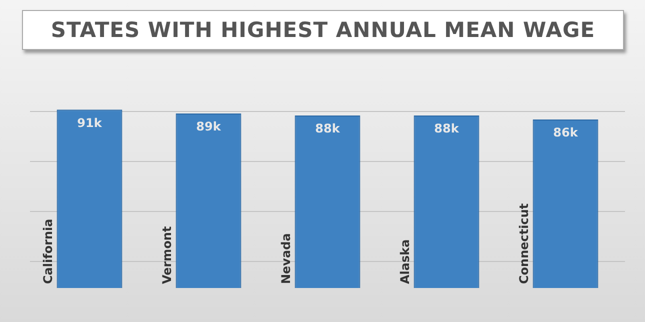 This screenshot has height=322, width=645. Describe the element at coordinates (167, 255) in the screenshot. I see `x-tick-label: Vermont` at that location.